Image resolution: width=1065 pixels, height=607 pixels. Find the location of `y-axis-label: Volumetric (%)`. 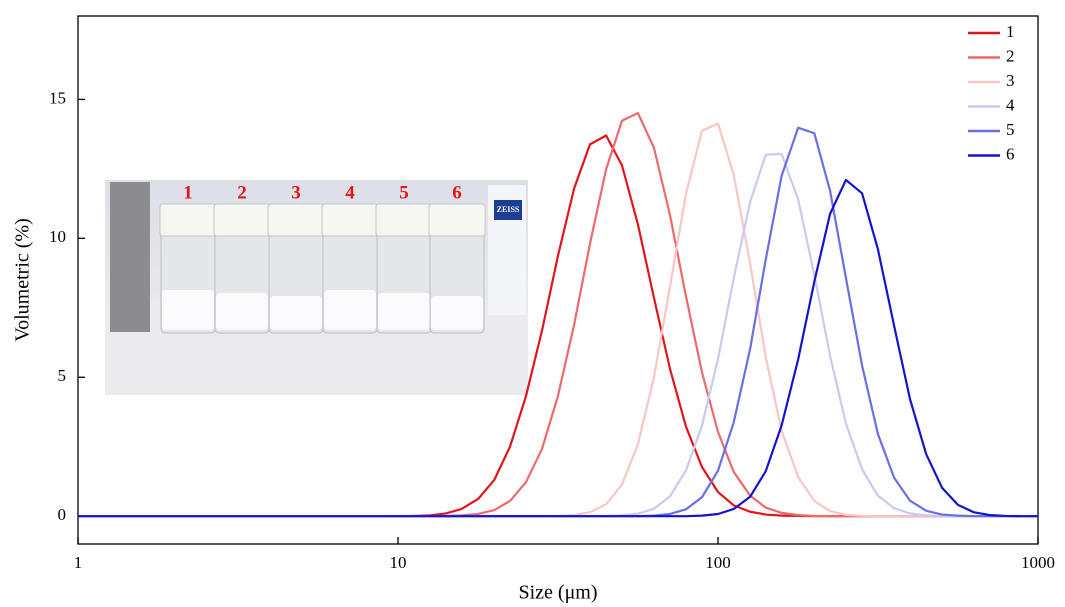

y-axis-label: Volumetric (%) is located at coordinates (23, 280).